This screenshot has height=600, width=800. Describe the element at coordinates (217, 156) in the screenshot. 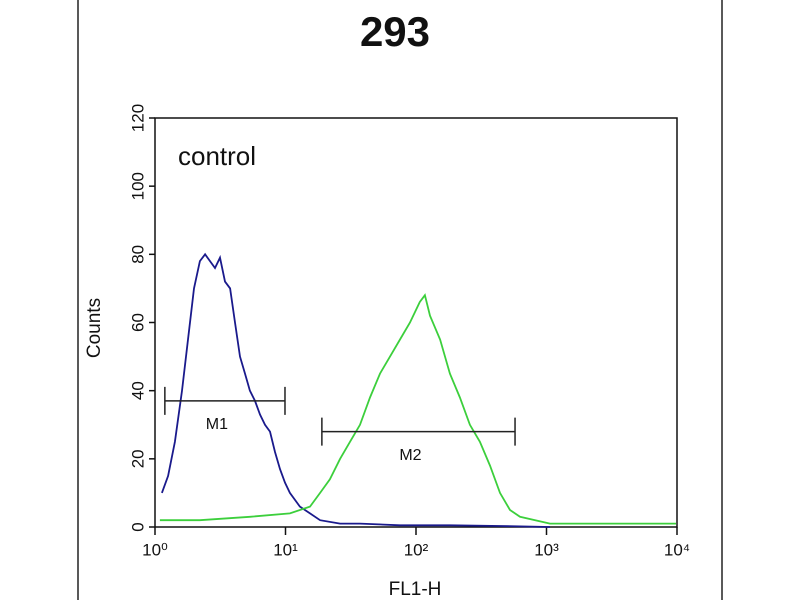

I see `annotation: control` at that location.